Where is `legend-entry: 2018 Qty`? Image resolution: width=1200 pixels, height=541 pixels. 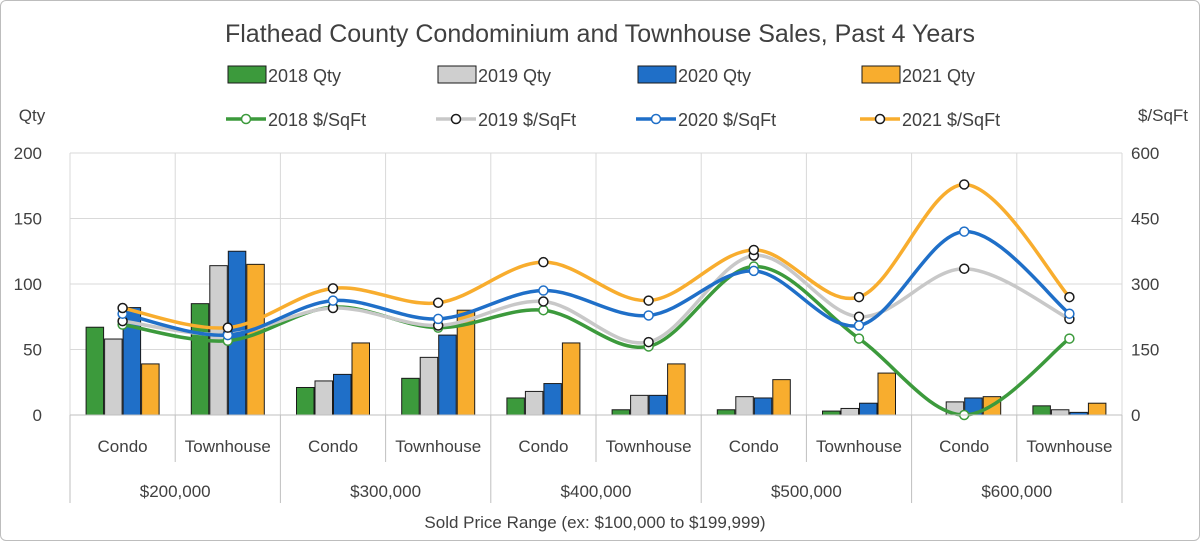
legend-entry: 2018 Qty is located at coordinates (284, 75).